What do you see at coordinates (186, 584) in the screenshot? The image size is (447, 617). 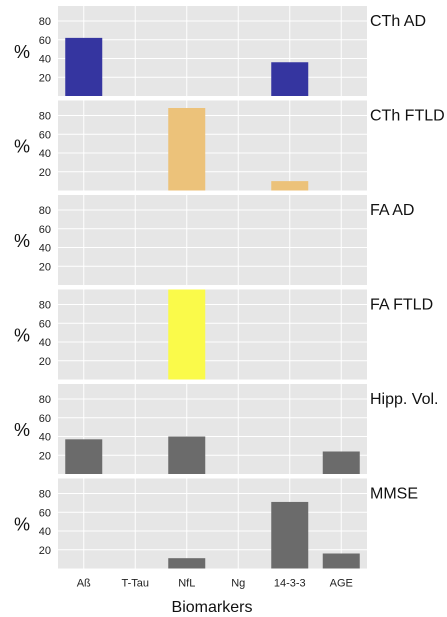 I see `x-tick-label: NfL` at bounding box center [186, 584].